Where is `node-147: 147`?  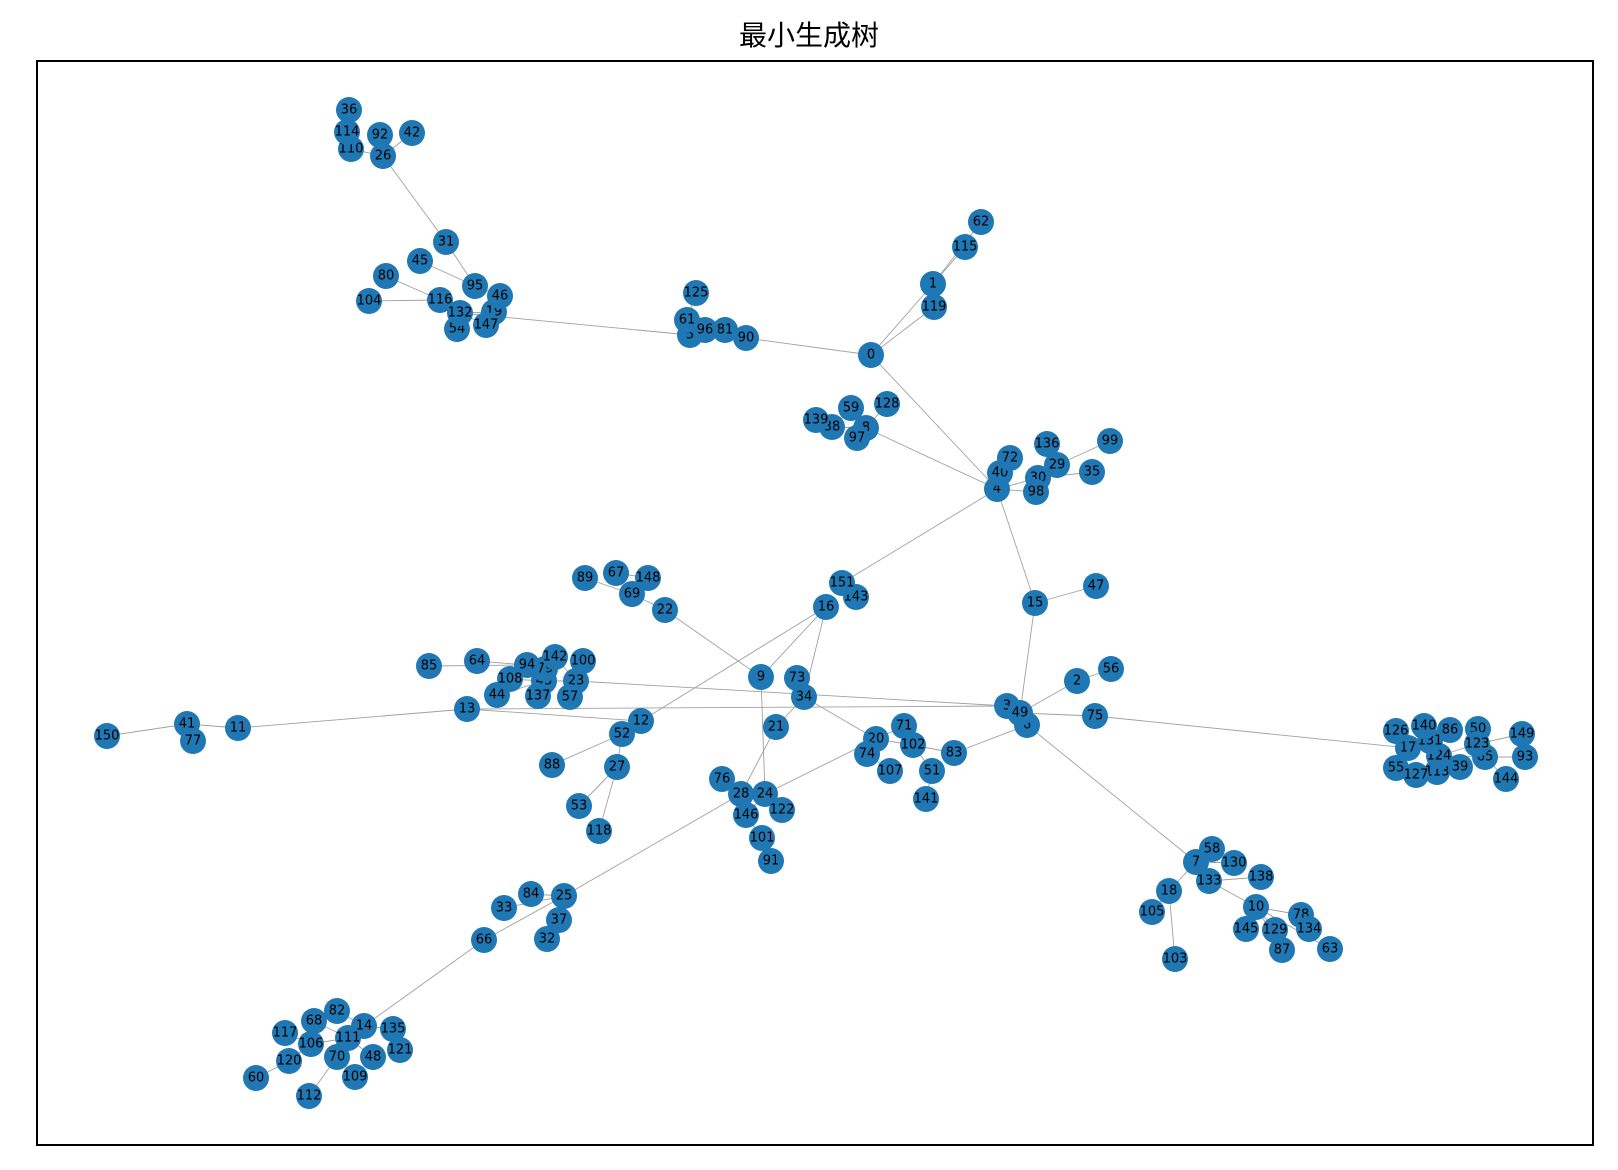
node-147: 147 is located at coordinates (486, 325).